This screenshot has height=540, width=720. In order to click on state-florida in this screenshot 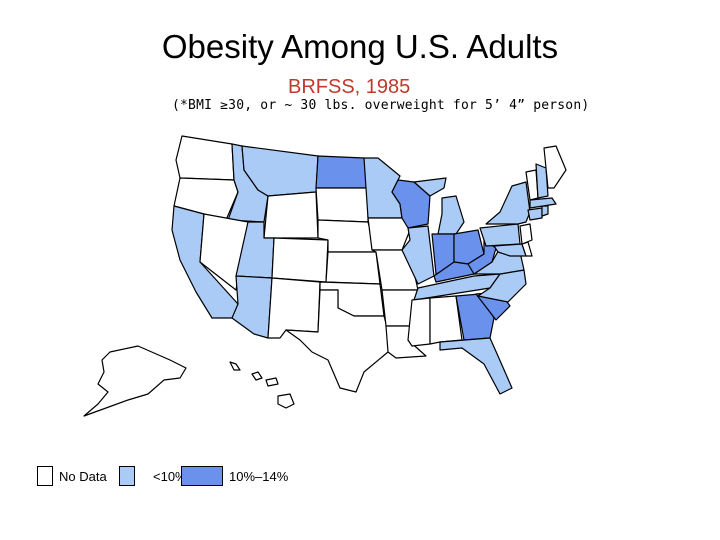, I will do `click(476, 366)`.